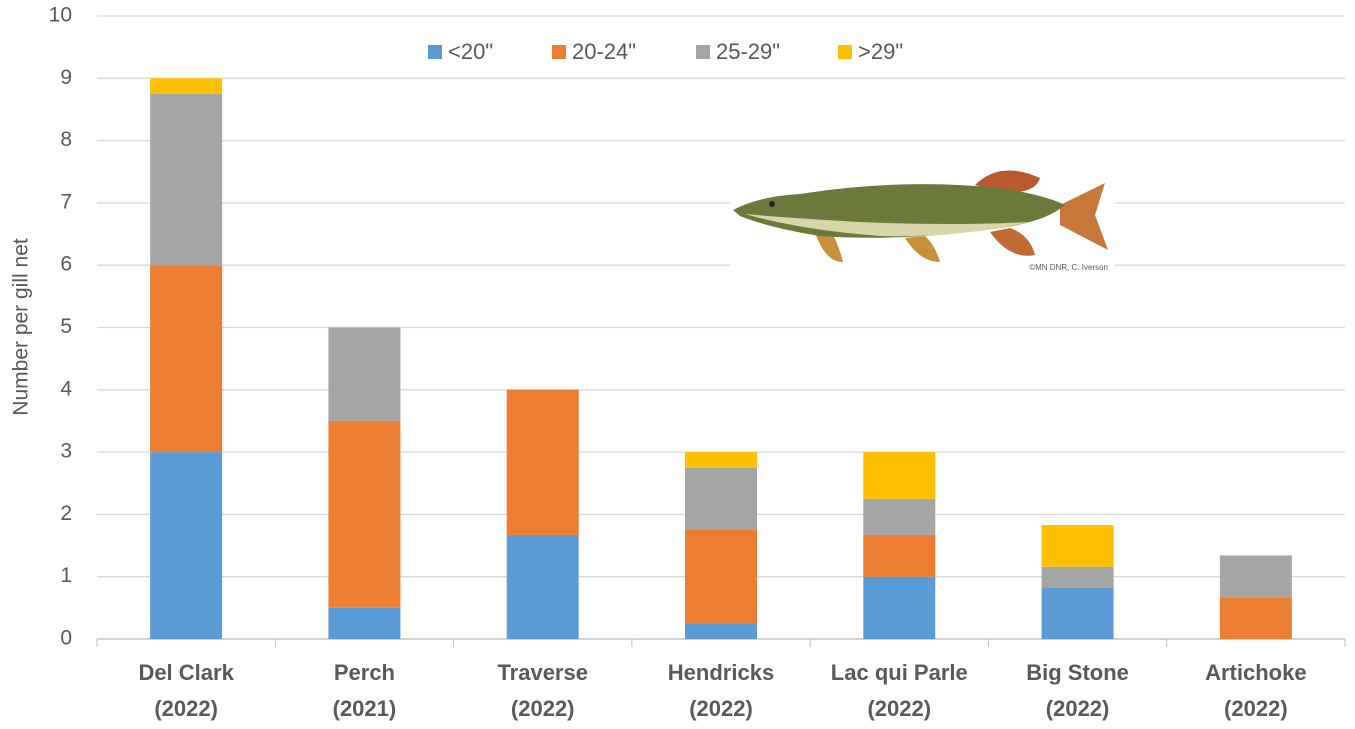 This screenshot has width=1355, height=729. What do you see at coordinates (365, 708) in the screenshot?
I see `x-tick-label: (2021)` at bounding box center [365, 708].